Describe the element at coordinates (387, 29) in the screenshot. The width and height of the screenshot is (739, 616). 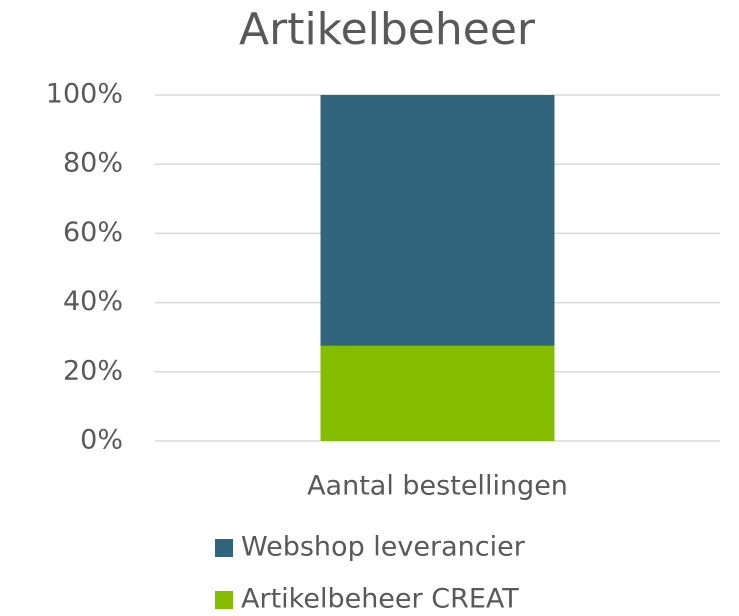
I see `chart-title: Artikelbeheer` at that location.